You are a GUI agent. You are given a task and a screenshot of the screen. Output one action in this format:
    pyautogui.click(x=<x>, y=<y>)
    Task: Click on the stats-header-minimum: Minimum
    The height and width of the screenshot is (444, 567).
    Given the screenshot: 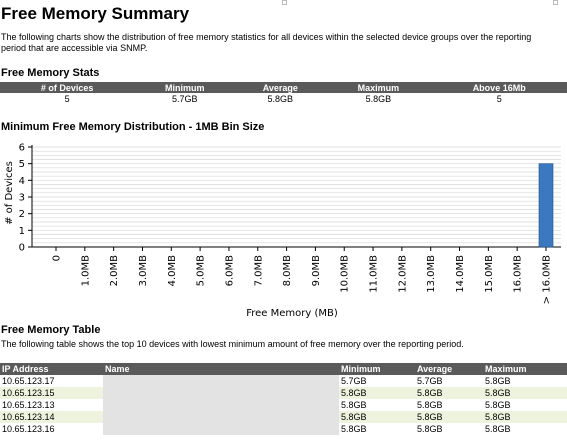 What is the action you would take?
    pyautogui.click(x=185, y=87)
    